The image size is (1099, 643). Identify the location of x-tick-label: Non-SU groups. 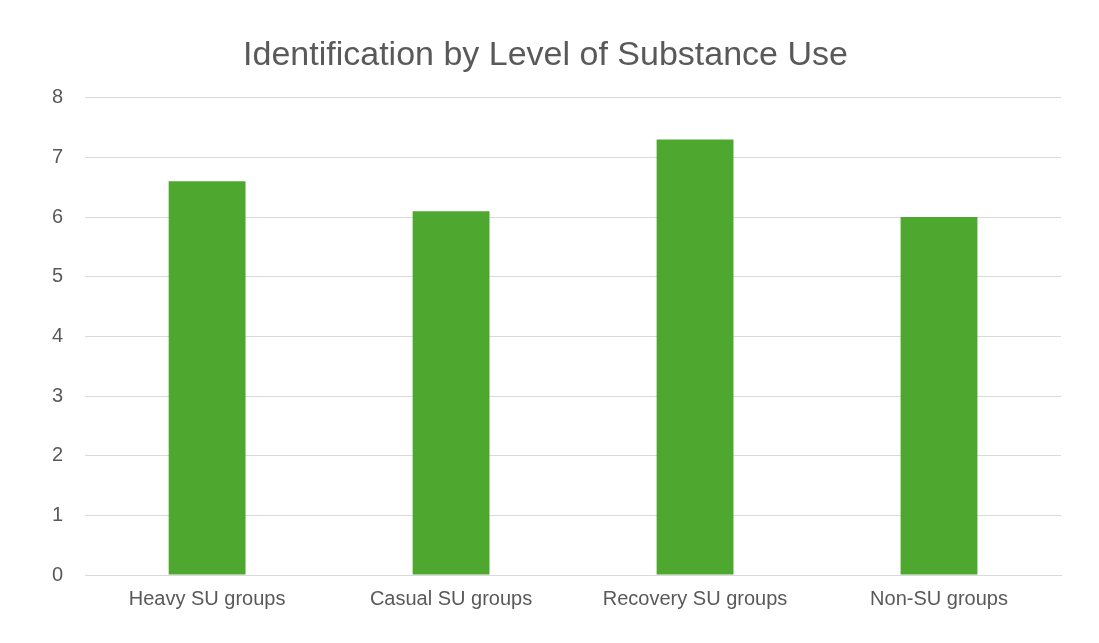
(939, 597).